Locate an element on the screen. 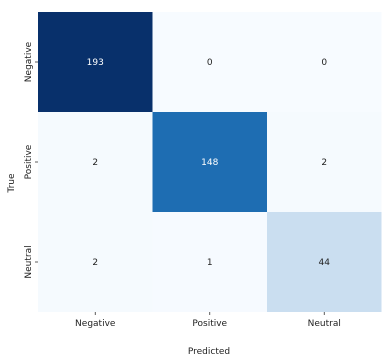 Image resolution: width=389 pixels, height=360 pixels. y-axis-label: True is located at coordinates (12, 183).